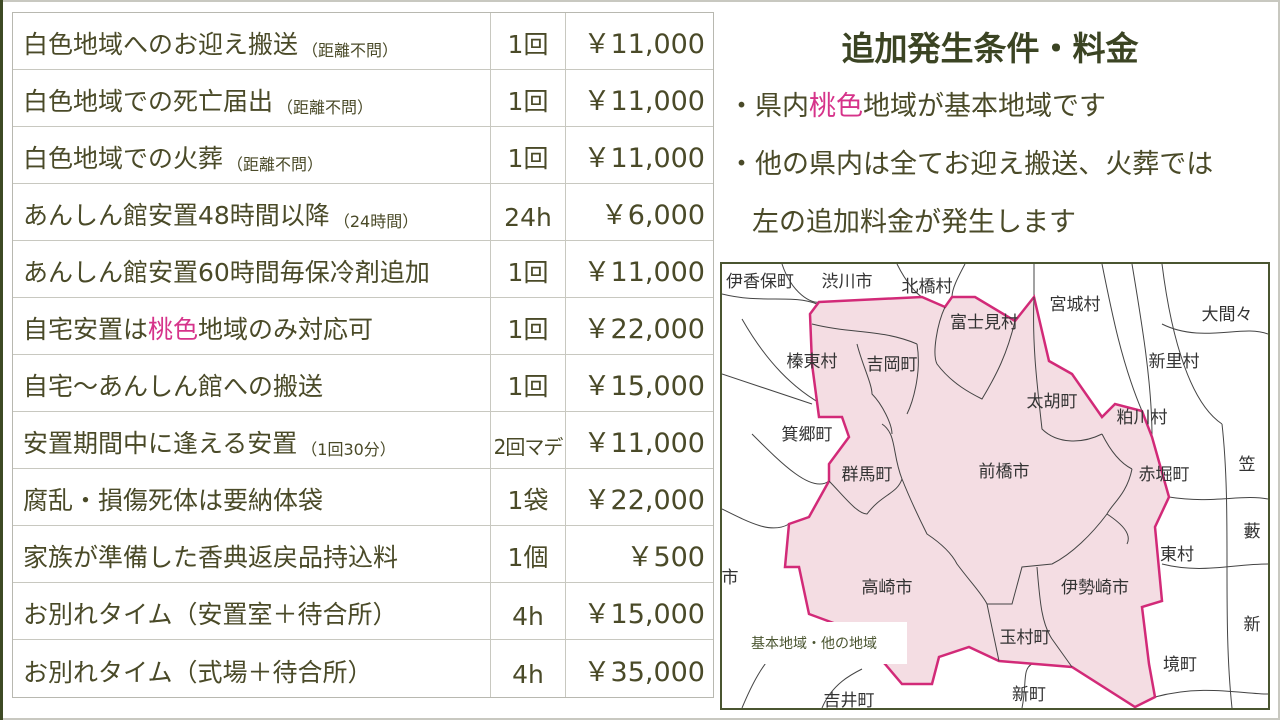 This screenshot has height=720, width=1280. I want to click on map-legend: 基本地域・他の地域, so click(827, 643).